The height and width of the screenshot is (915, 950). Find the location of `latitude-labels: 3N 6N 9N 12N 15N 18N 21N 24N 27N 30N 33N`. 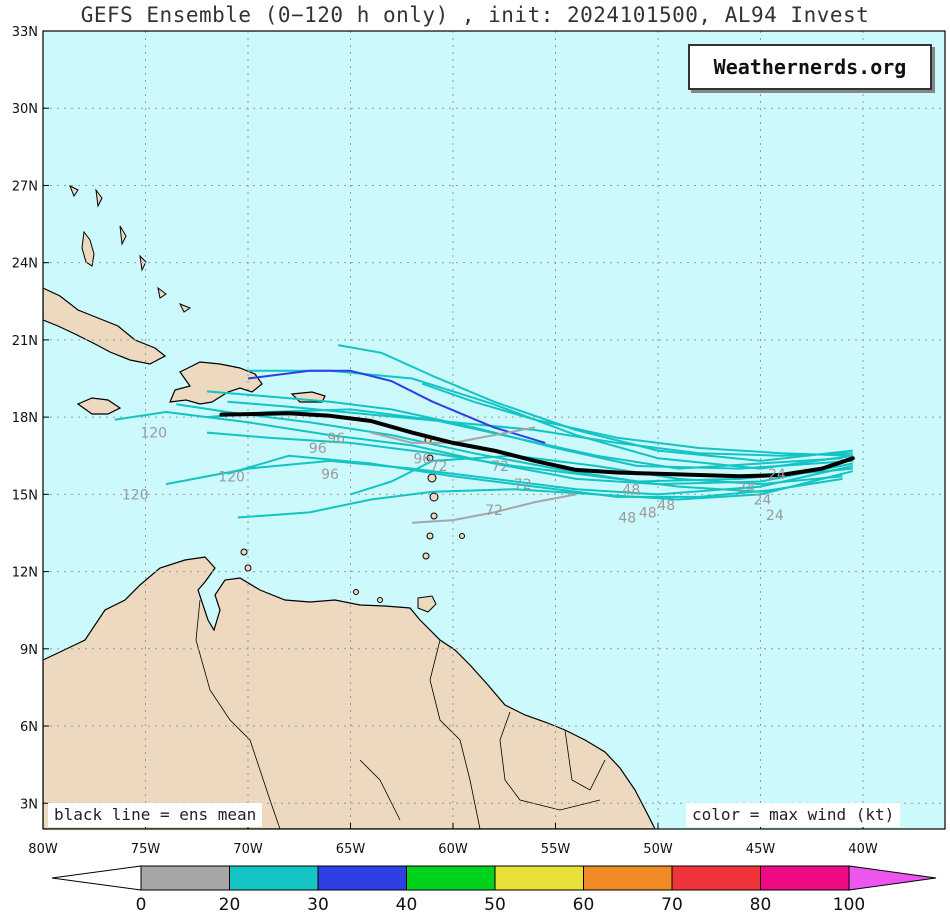

latitude-labels: 3N 6N 9N 12N 15N 18N 21N 24N 27N 30N 33N is located at coordinates (30, 418).